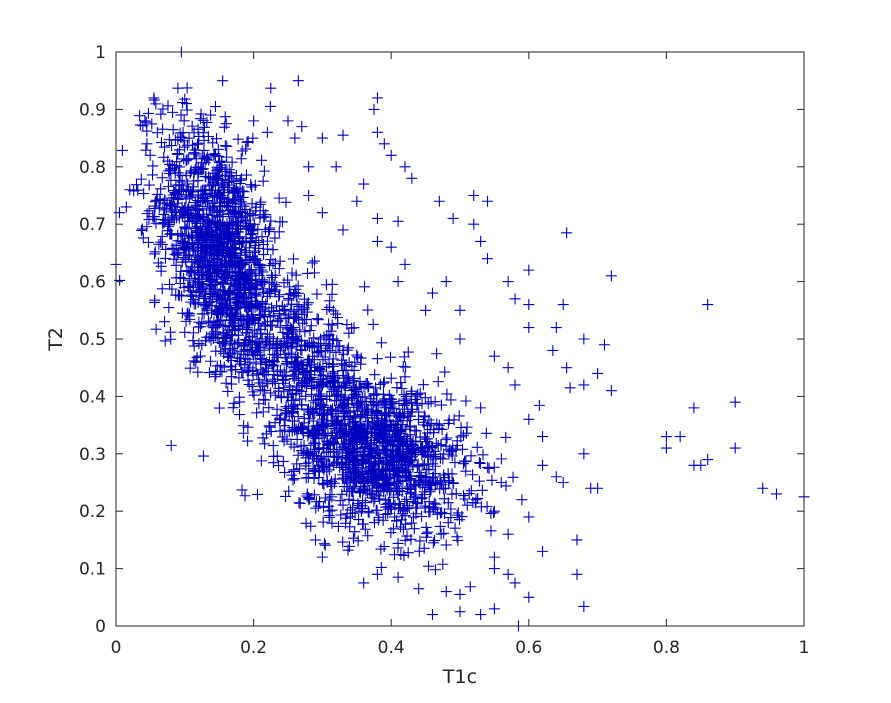  I want to click on y-tick-label: 0.5, so click(92, 340).